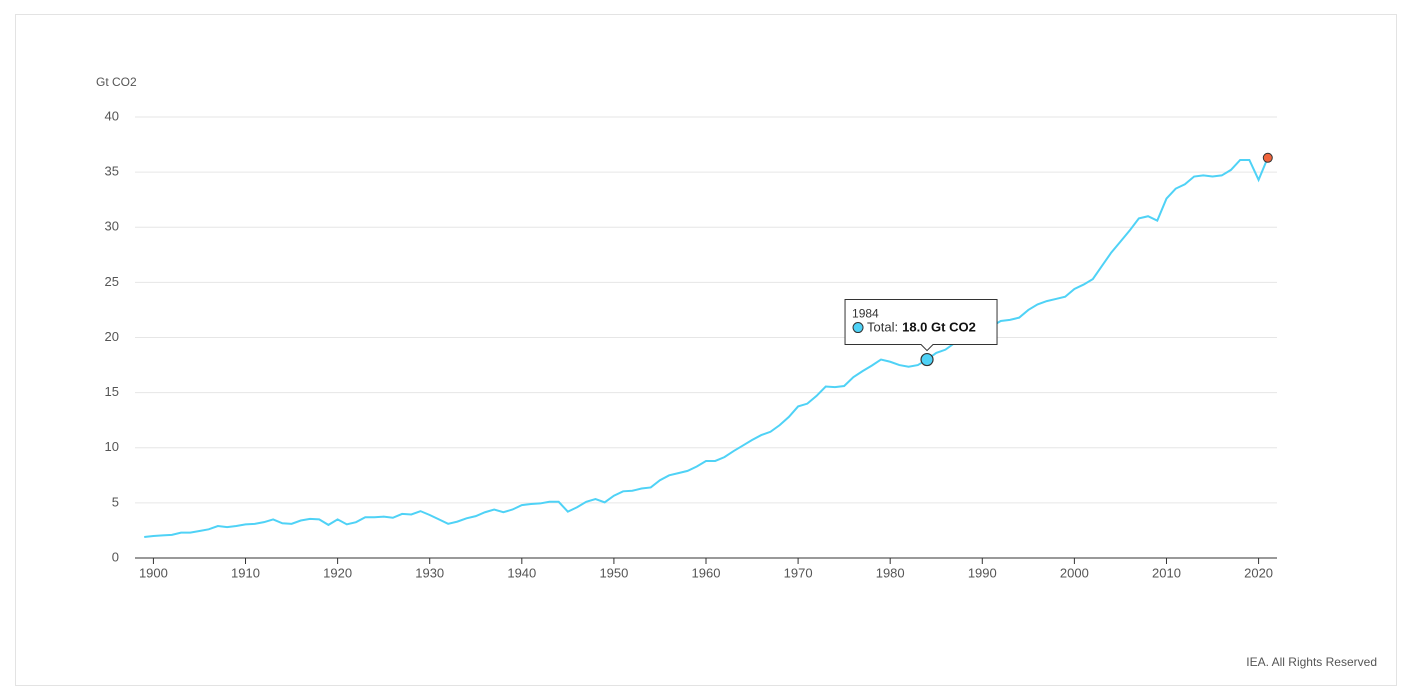  Describe the element at coordinates (939, 327) in the screenshot. I see `tooltip-value: 18.0 Gt CO2` at that location.